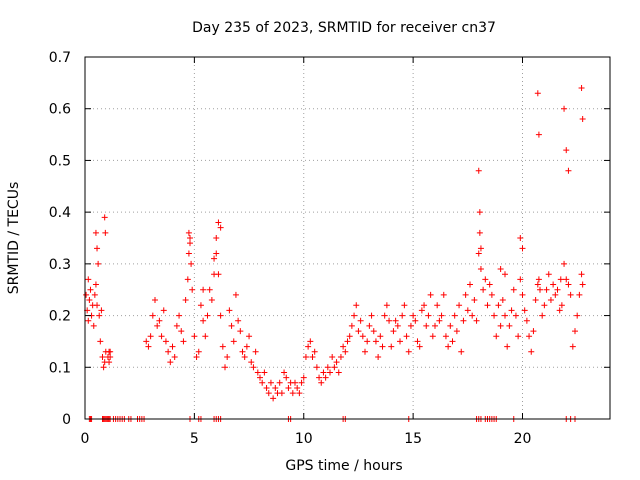 Image resolution: width=640 pixels, height=480 pixels. What do you see at coordinates (85, 439) in the screenshot?
I see `x-tick-label: 0` at bounding box center [85, 439].